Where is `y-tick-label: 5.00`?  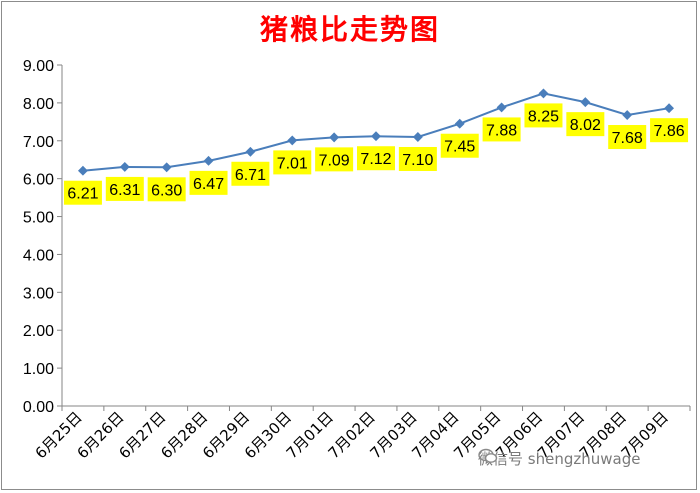
y-tick-label: 5.00 is located at coordinates (38, 218).